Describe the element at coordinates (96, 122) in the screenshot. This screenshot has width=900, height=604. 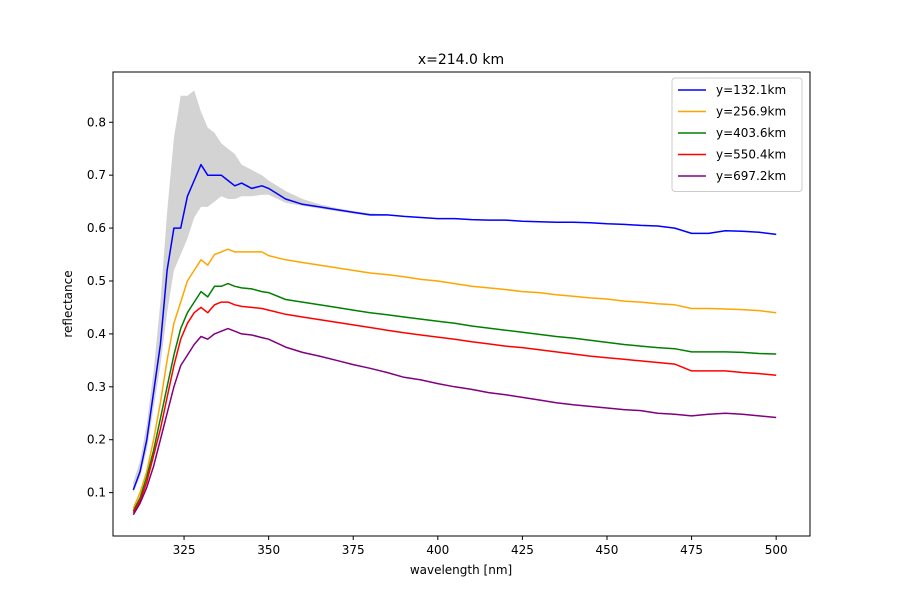
I see `y-tick-label: 0.8` at that location.